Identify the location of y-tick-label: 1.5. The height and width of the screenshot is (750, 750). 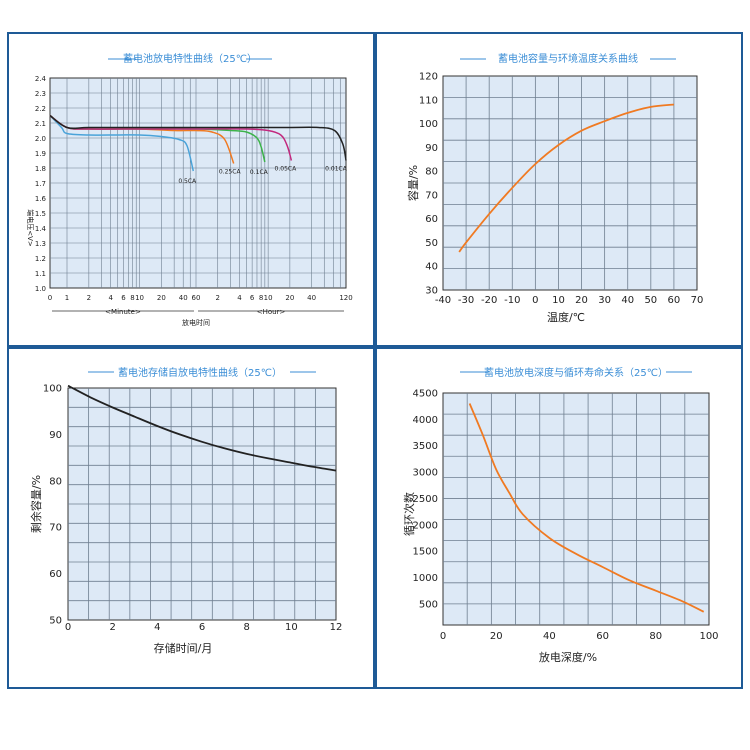
(40, 214).